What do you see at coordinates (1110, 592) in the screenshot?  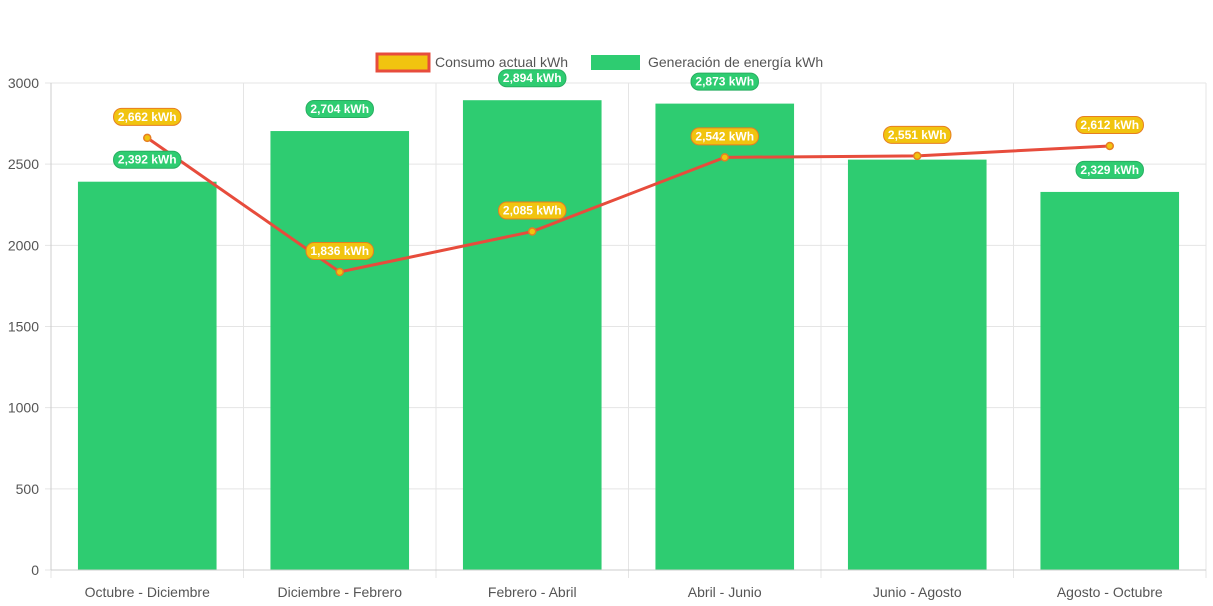 I see `x-tick-label: Agosto - Octubre` at bounding box center [1110, 592].